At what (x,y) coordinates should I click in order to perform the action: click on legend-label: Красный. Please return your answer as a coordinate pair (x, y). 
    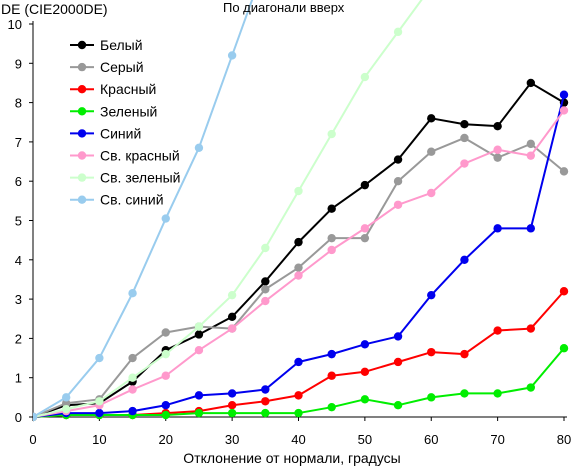
    Looking at the image, I should click on (128, 89).